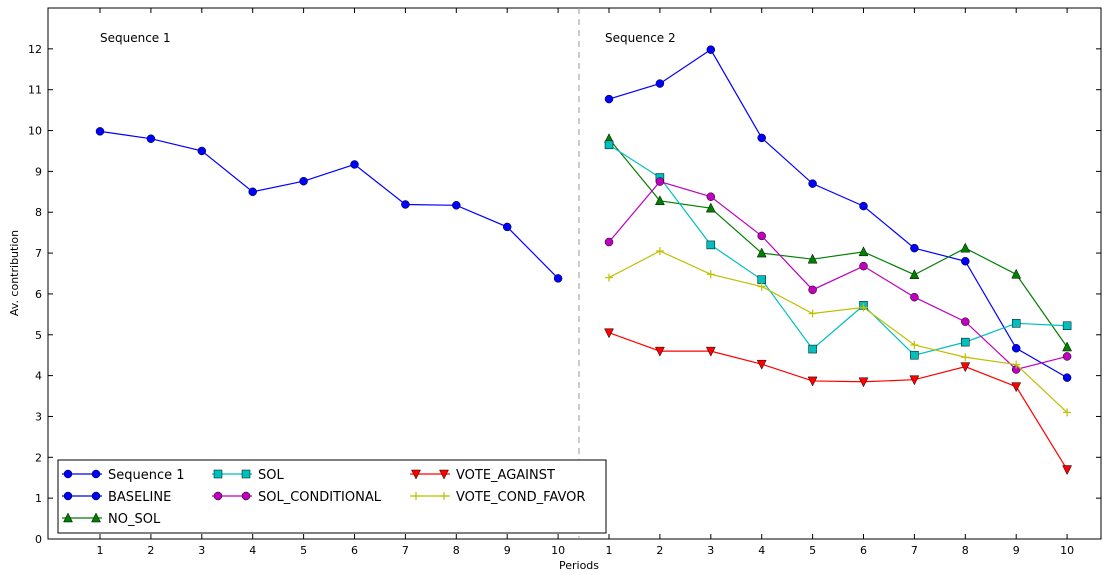 Image resolution: width=1103 pixels, height=575 pixels. I want to click on y-axis-label: Av. contribution, so click(14, 273).